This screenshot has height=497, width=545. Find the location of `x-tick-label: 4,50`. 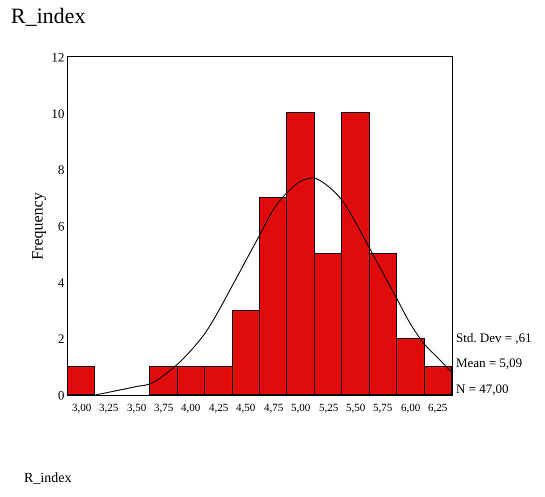

x-tick-label: 4,50 is located at coordinates (246, 408).